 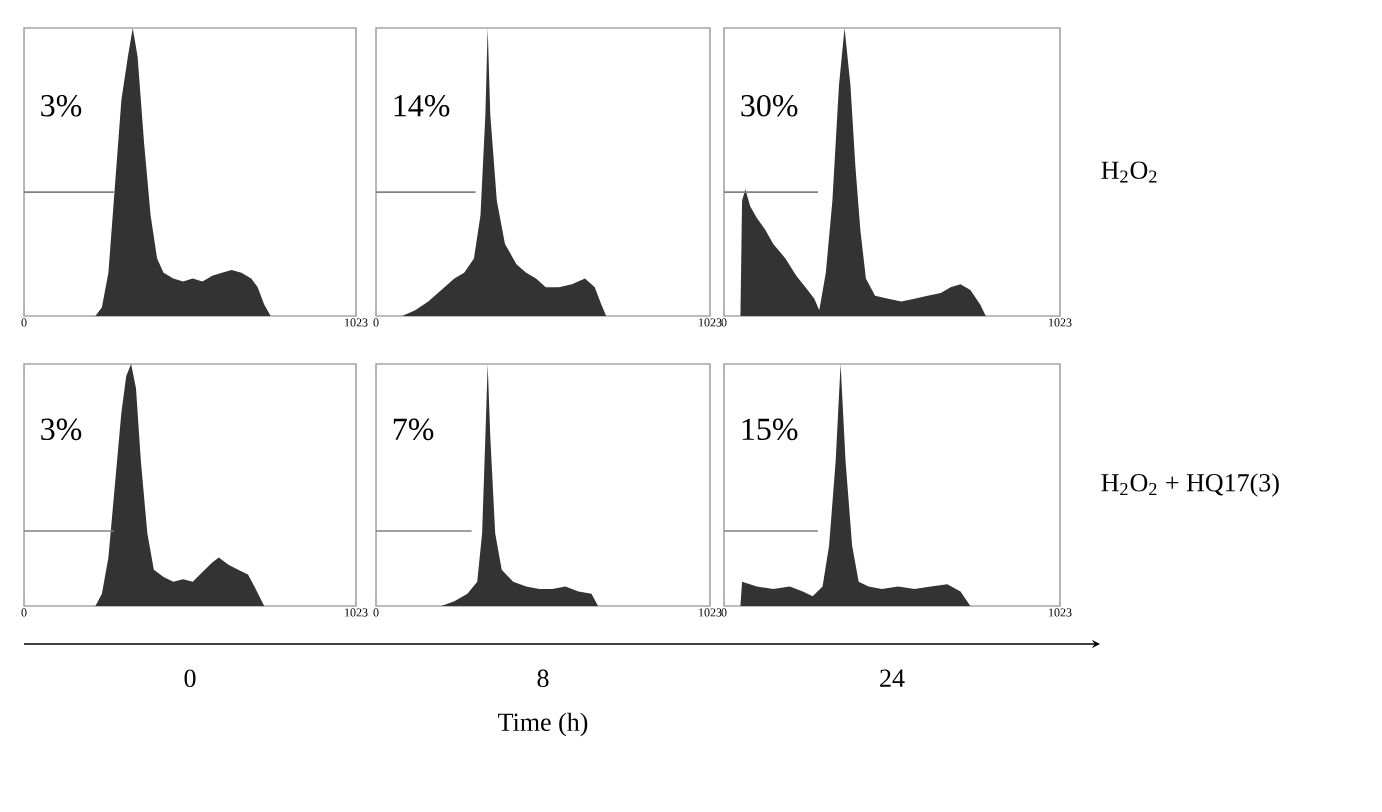 What do you see at coordinates (413, 429) in the screenshot?
I see `annotation: 7%` at bounding box center [413, 429].